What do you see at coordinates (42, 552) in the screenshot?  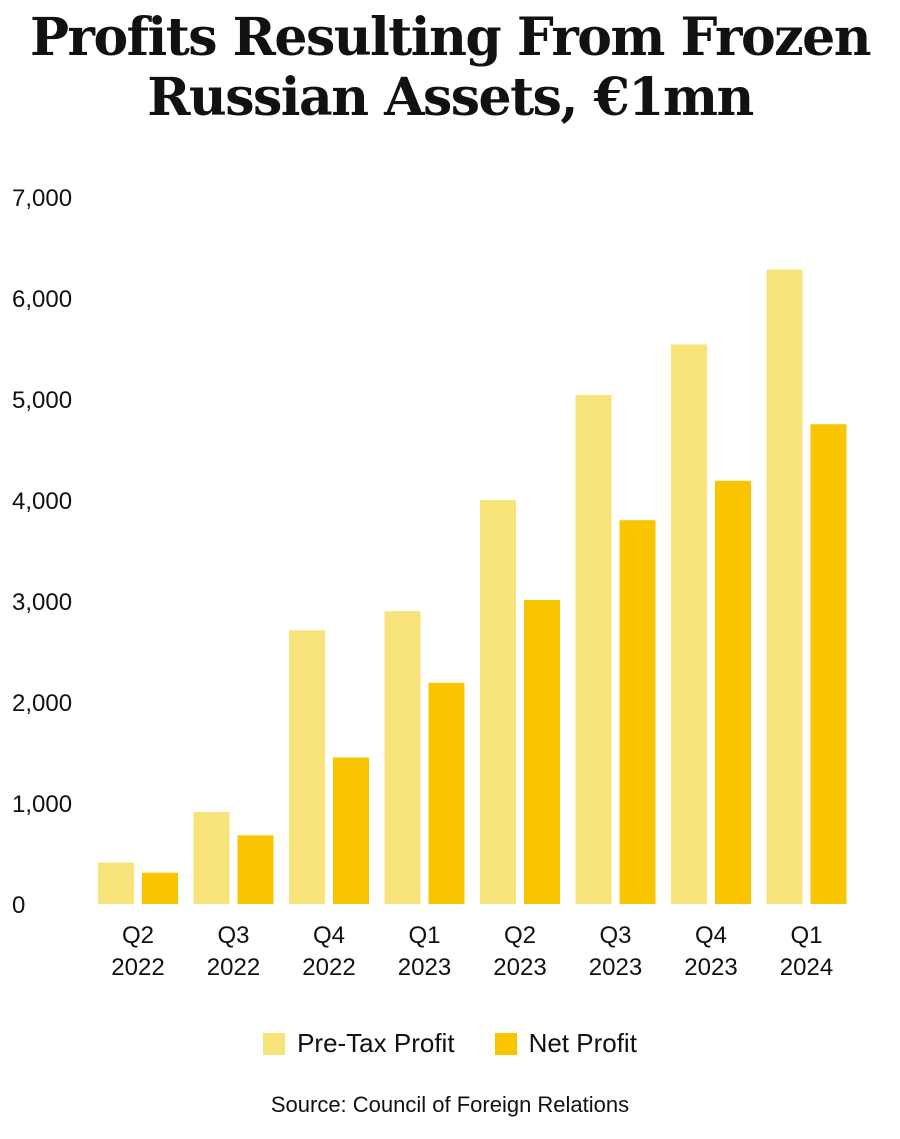 I see `y-axis: 0 1,000 2,000 3,000 4,000 5,000 6,000 7,000` at bounding box center [42, 552].